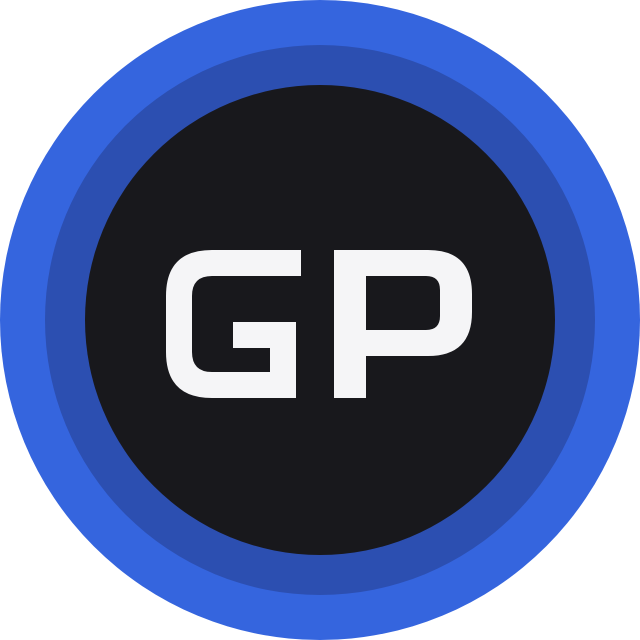 This screenshot has height=640, width=640. Describe the element at coordinates (403, 324) in the screenshot. I see `letter-p` at that location.